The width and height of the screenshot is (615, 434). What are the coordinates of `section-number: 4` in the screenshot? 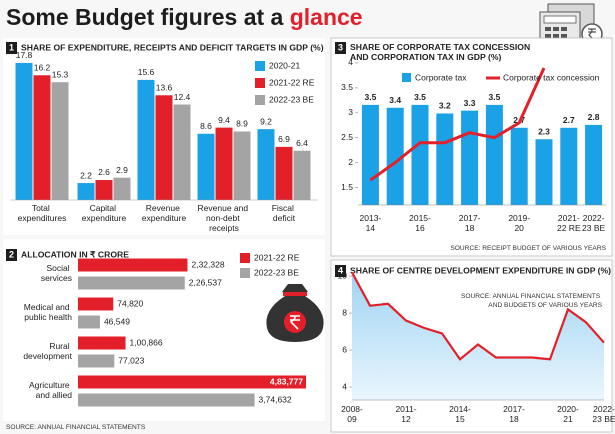 It's located at (340, 270).